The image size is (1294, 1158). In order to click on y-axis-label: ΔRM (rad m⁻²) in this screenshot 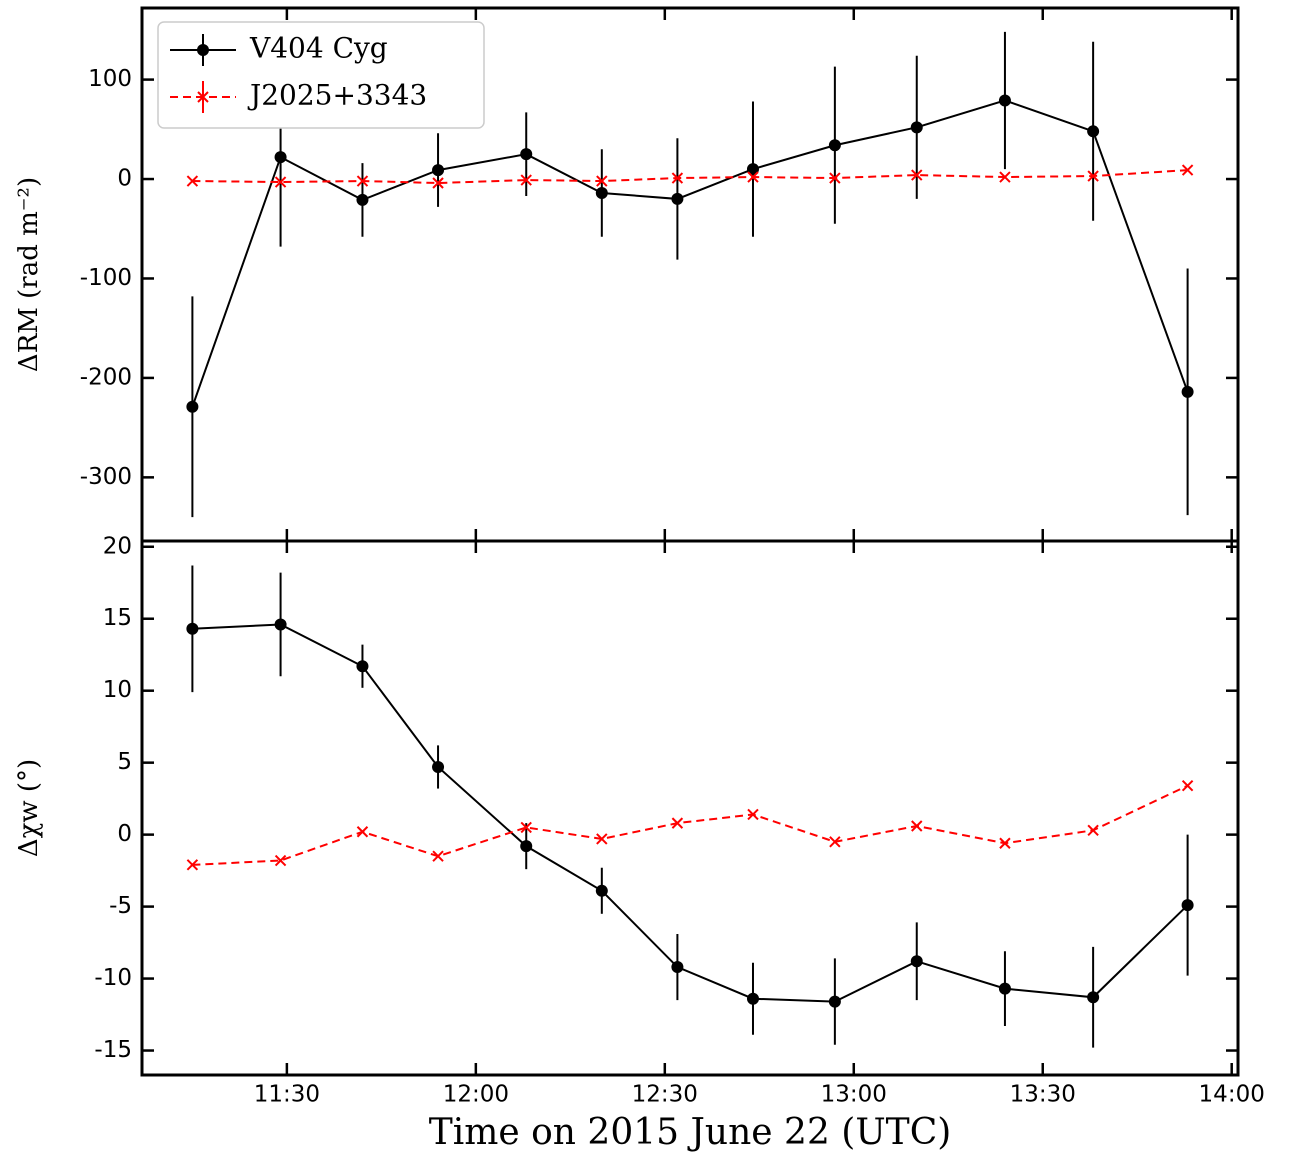, I will do `click(29, 274)`.